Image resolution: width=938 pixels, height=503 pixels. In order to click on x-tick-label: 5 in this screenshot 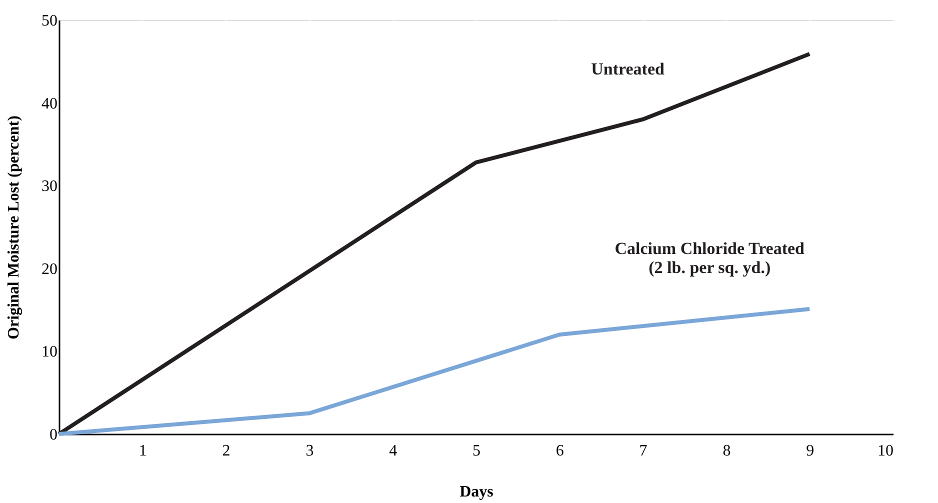, I will do `click(476, 451)`.